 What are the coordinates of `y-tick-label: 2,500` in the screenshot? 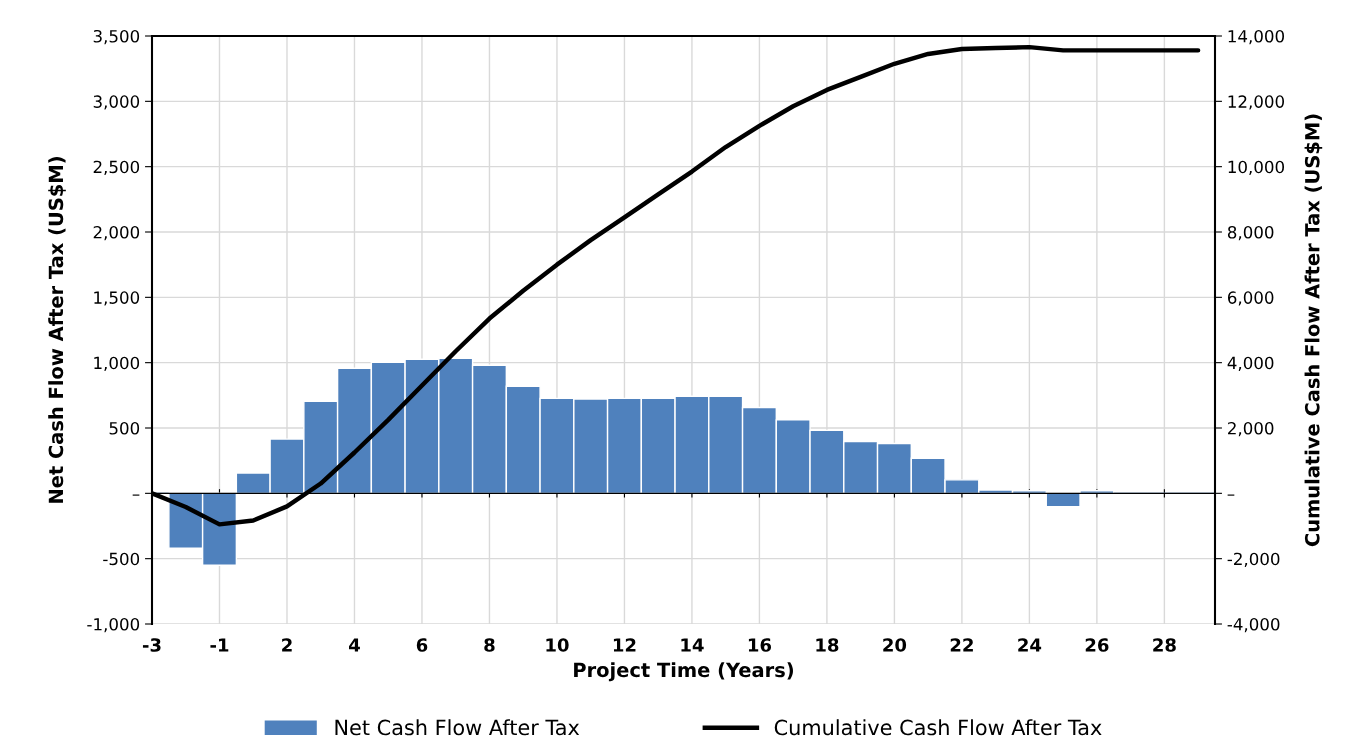 It's located at (116, 167).